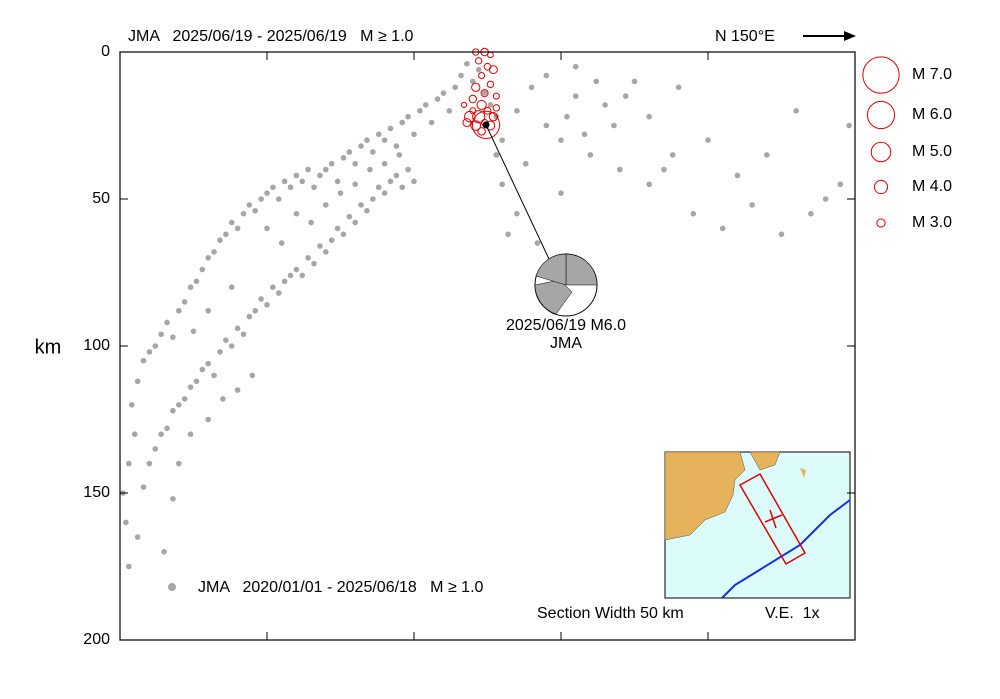  What do you see at coordinates (271, 36) in the screenshot?
I see `header: JMA 2025/06/19 - 2025/06/19 M ≥ 1.0` at bounding box center [271, 36].